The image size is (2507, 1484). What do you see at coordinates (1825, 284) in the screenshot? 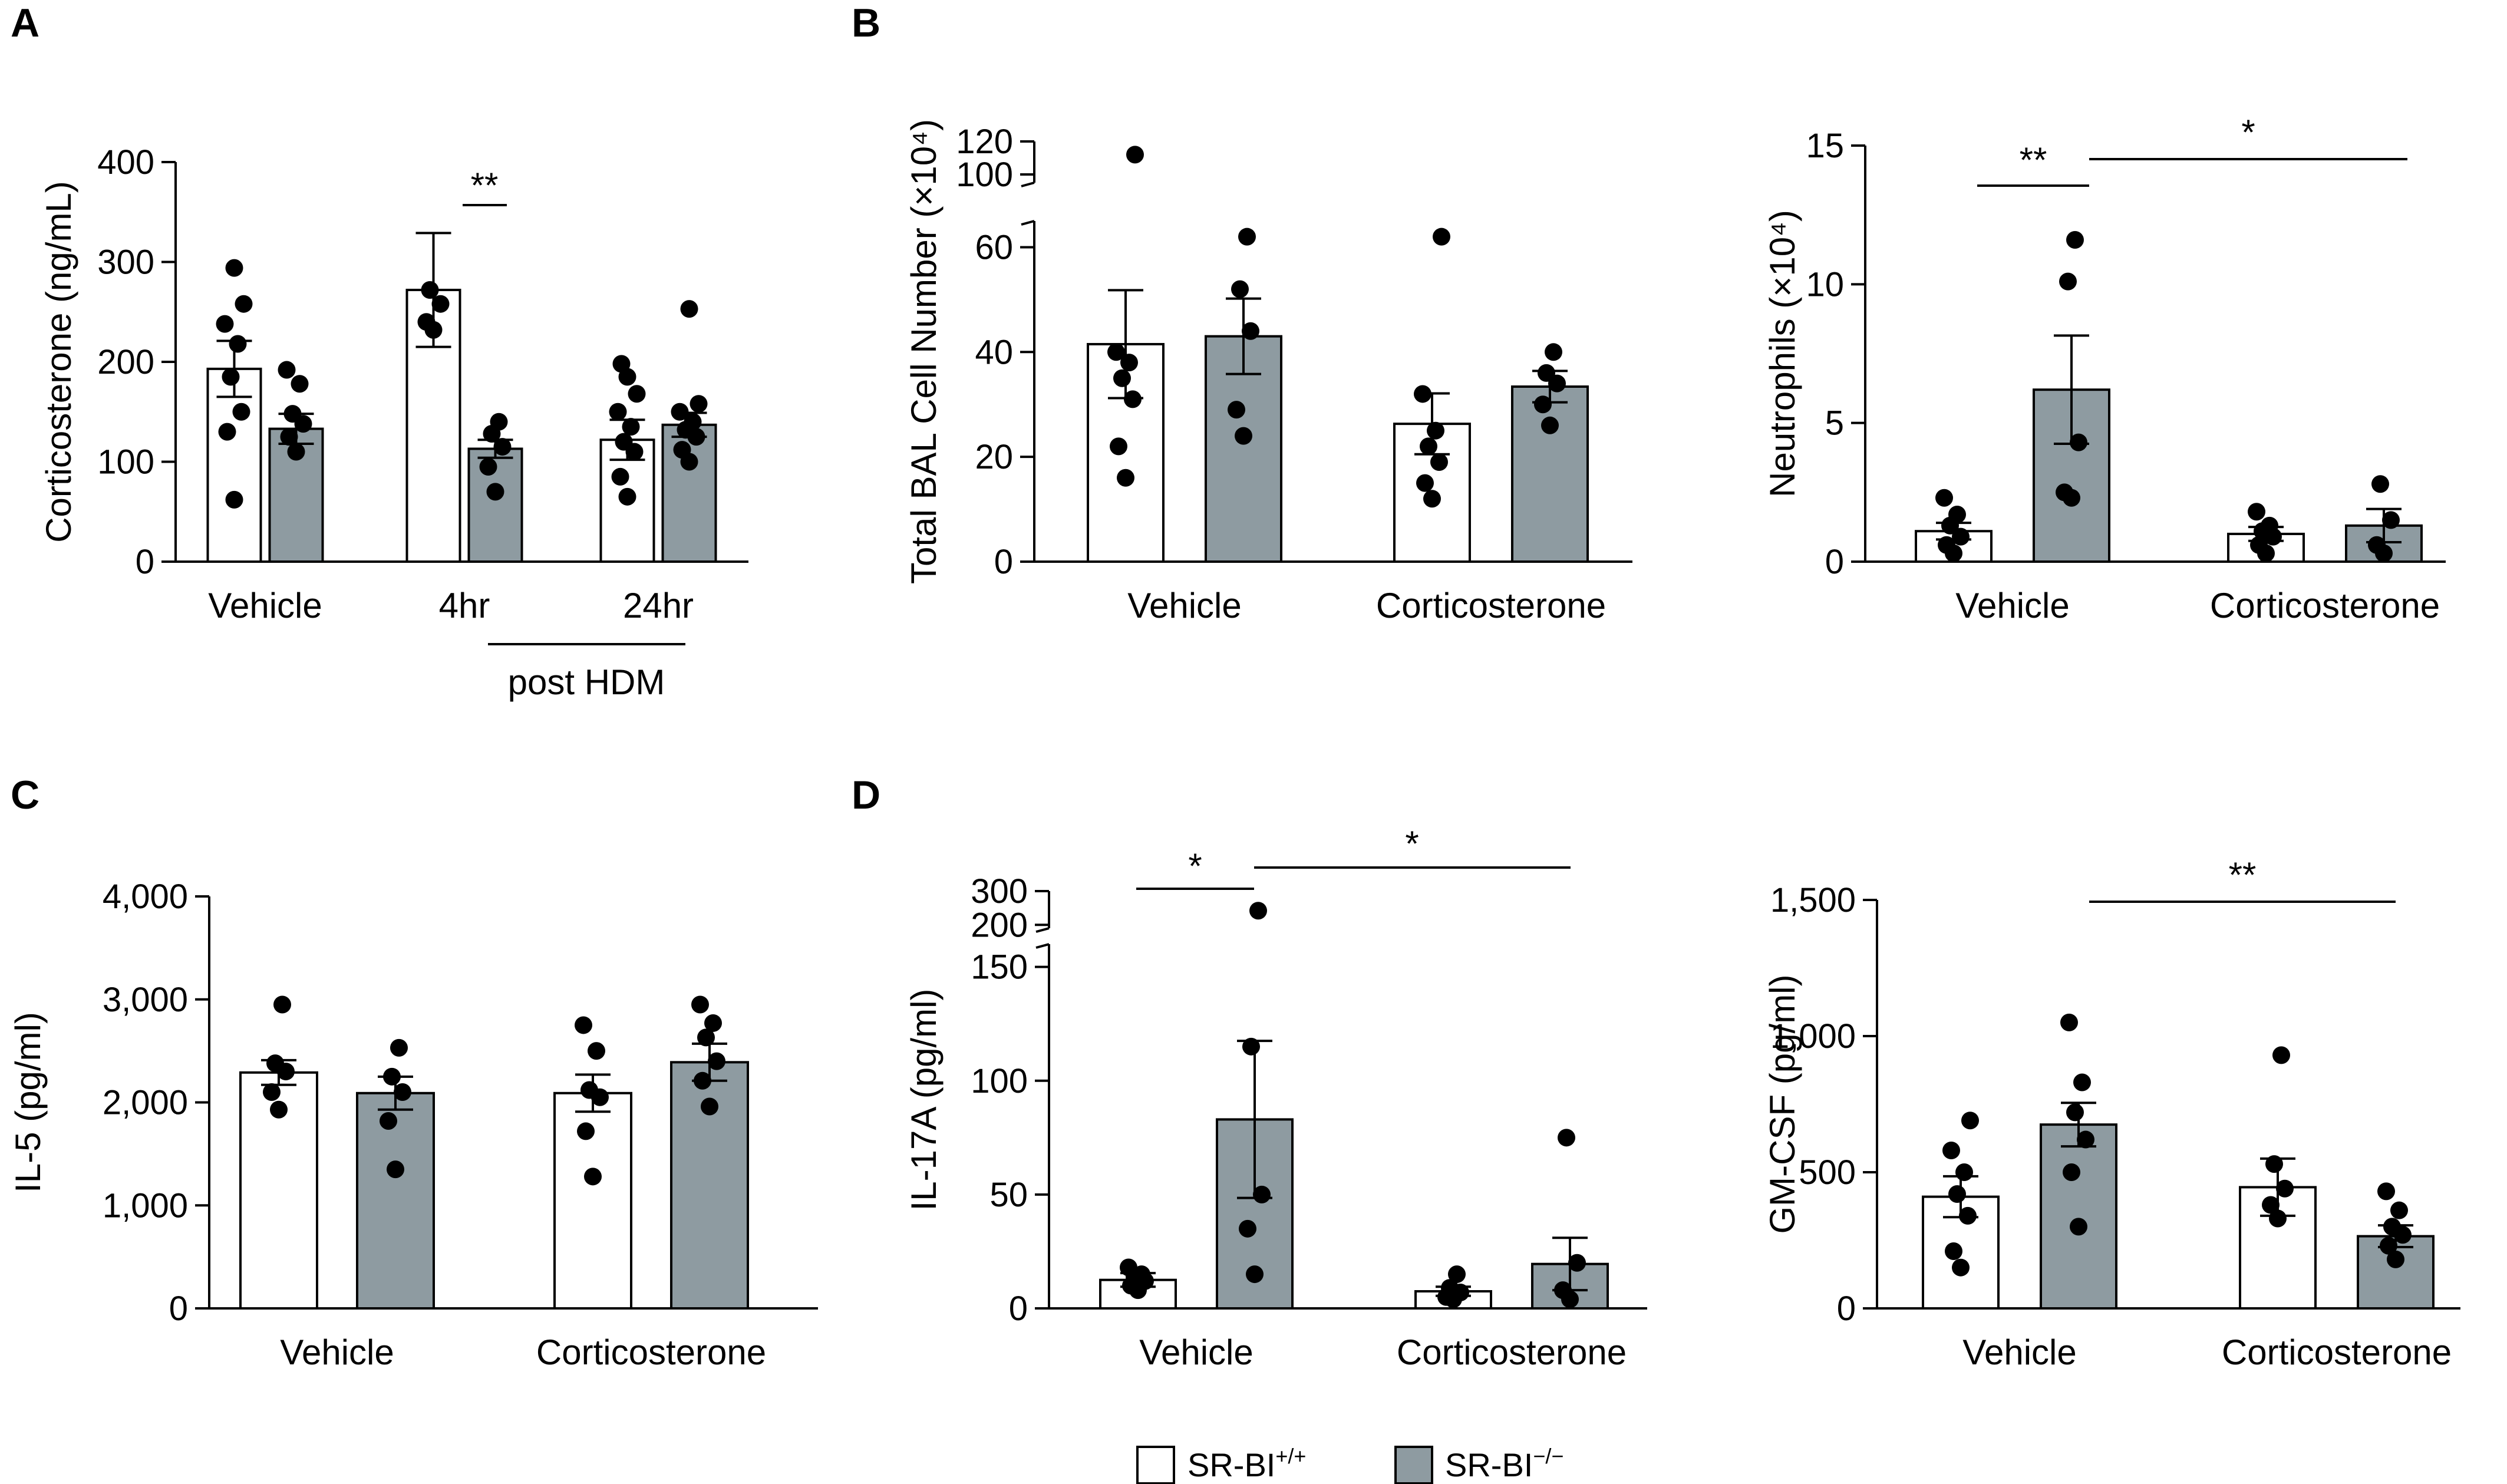
I see `y-tick-label: 10` at bounding box center [1825, 284].